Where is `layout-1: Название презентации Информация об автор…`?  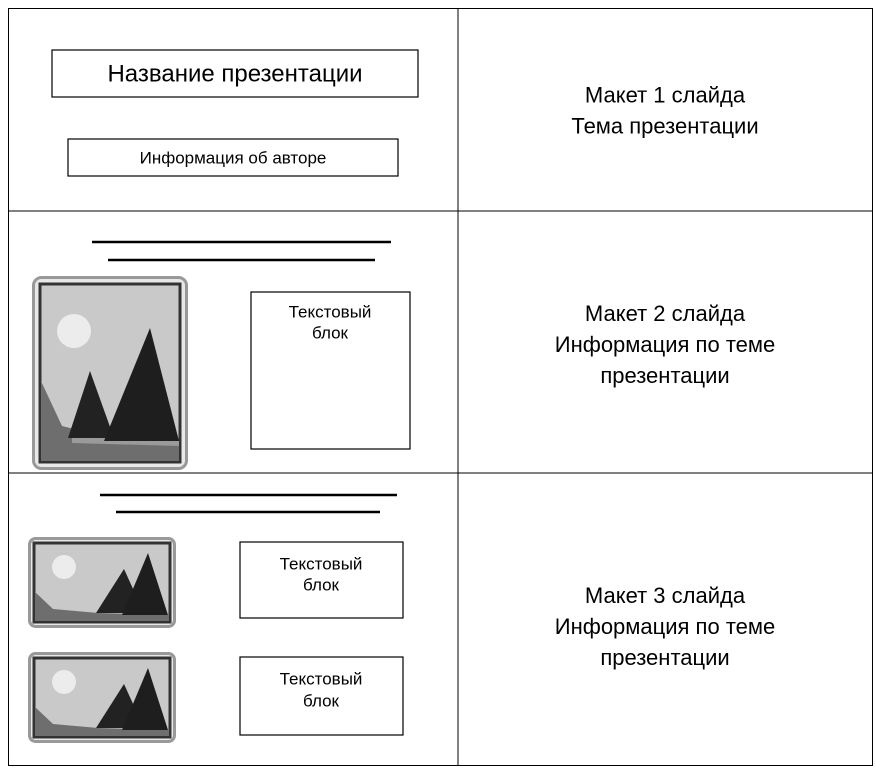 layout-1: Название презентации Информация об автор… is located at coordinates (235, 113).